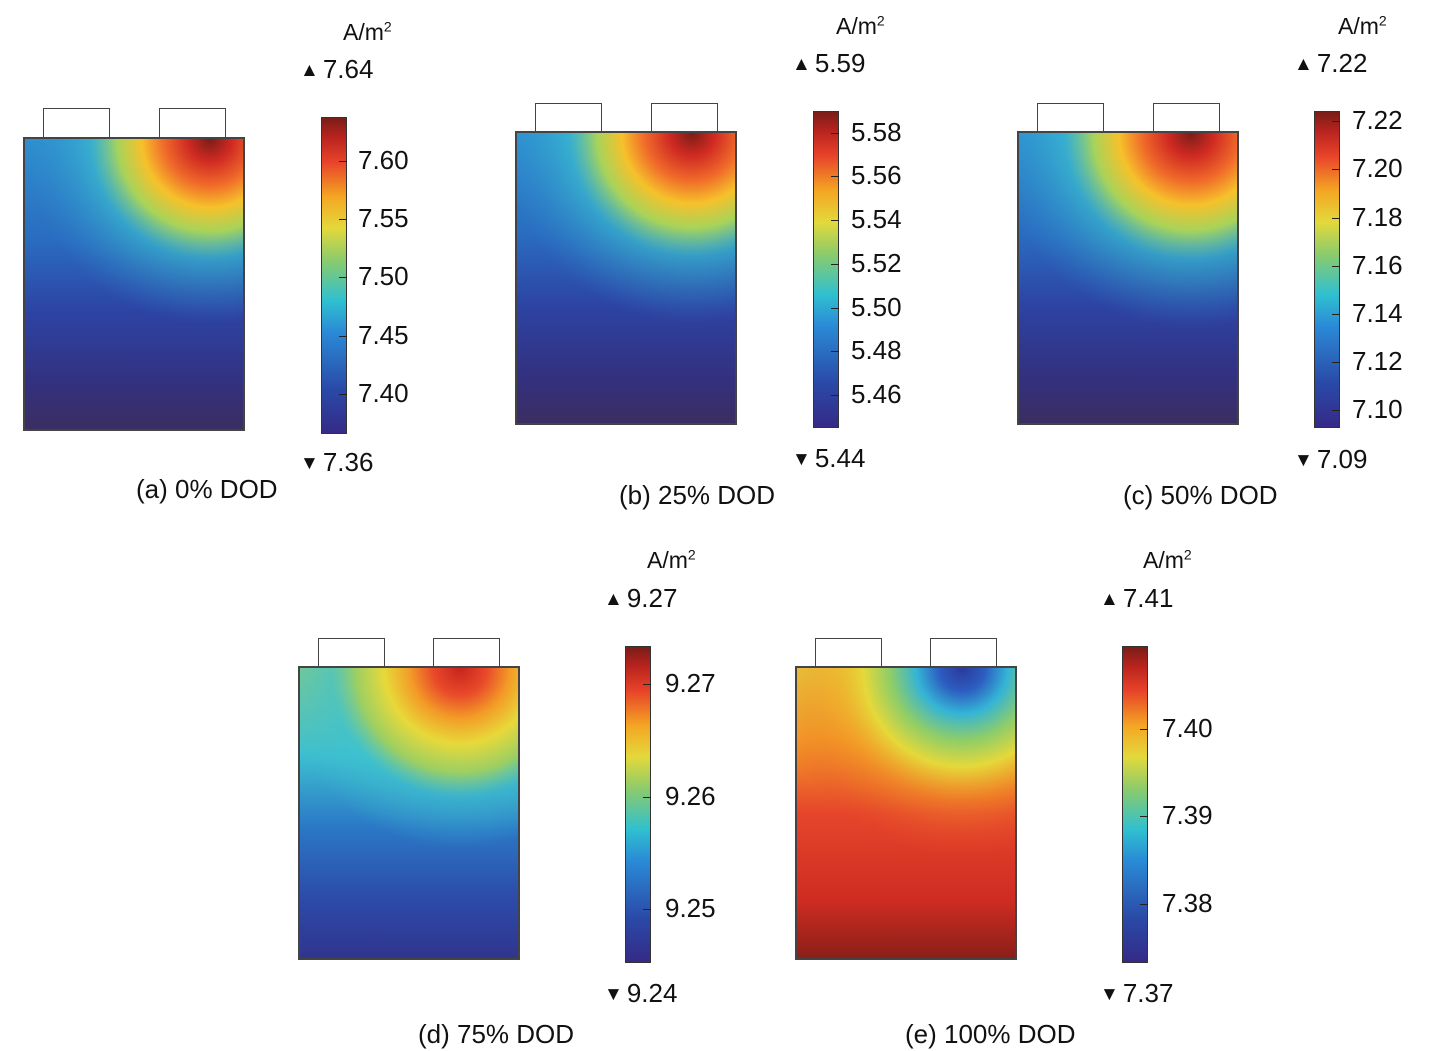 The height and width of the screenshot is (1051, 1450). I want to click on tick-e-0: 7.40, so click(1187, 728).